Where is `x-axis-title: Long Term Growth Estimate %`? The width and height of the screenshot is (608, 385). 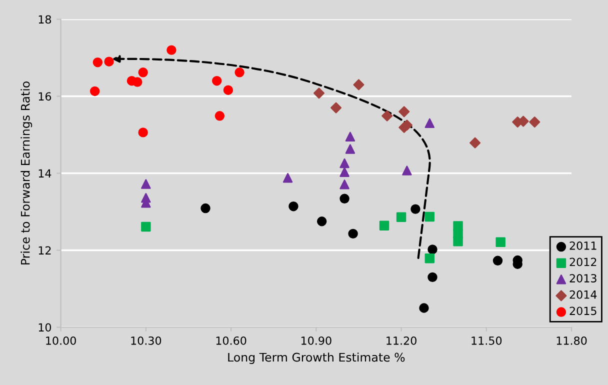
x-axis-title: Long Term Growth Estimate % is located at coordinates (316, 358).